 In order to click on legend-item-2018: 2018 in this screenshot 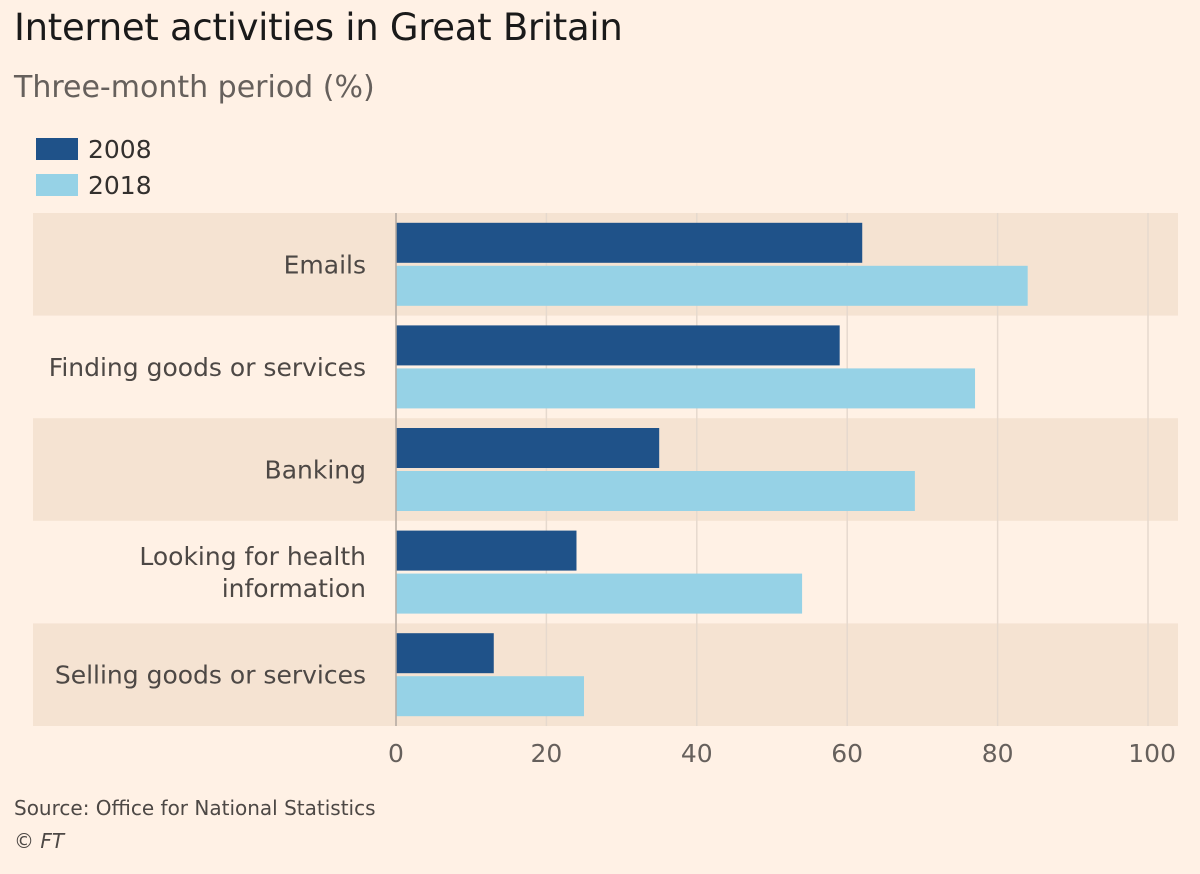, I will do `click(94, 185)`.